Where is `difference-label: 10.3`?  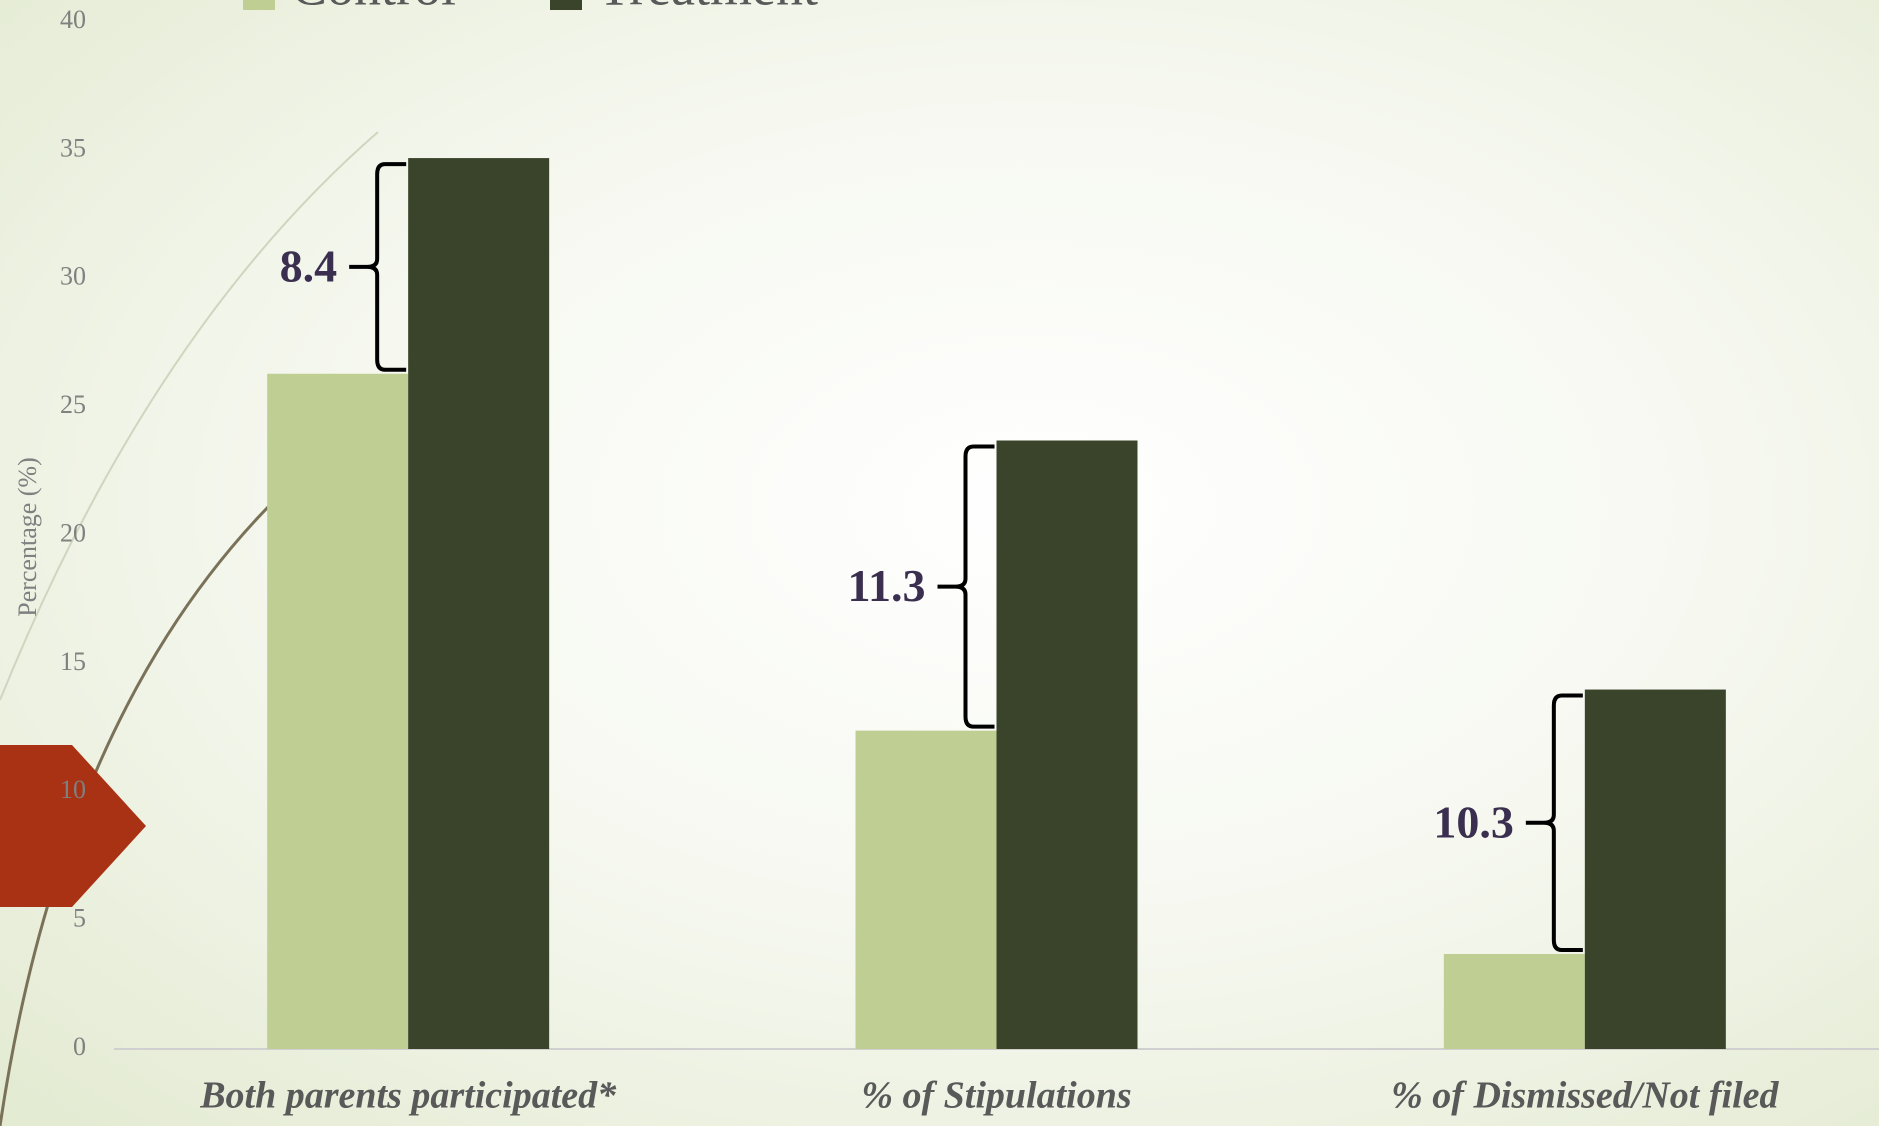
difference-label: 10.3 is located at coordinates (1473, 821).